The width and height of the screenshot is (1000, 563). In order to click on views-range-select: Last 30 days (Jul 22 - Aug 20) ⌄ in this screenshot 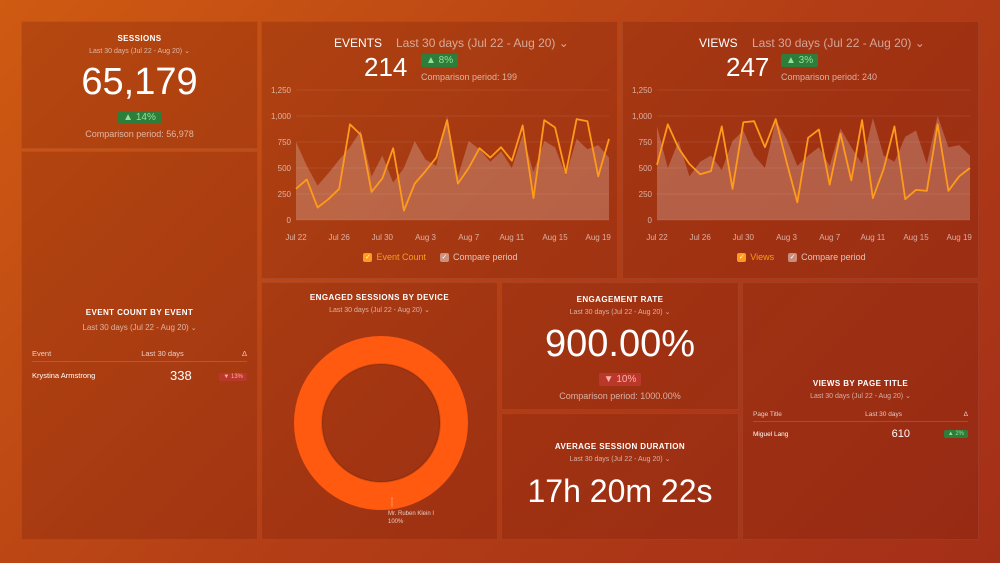, I will do `click(838, 43)`.